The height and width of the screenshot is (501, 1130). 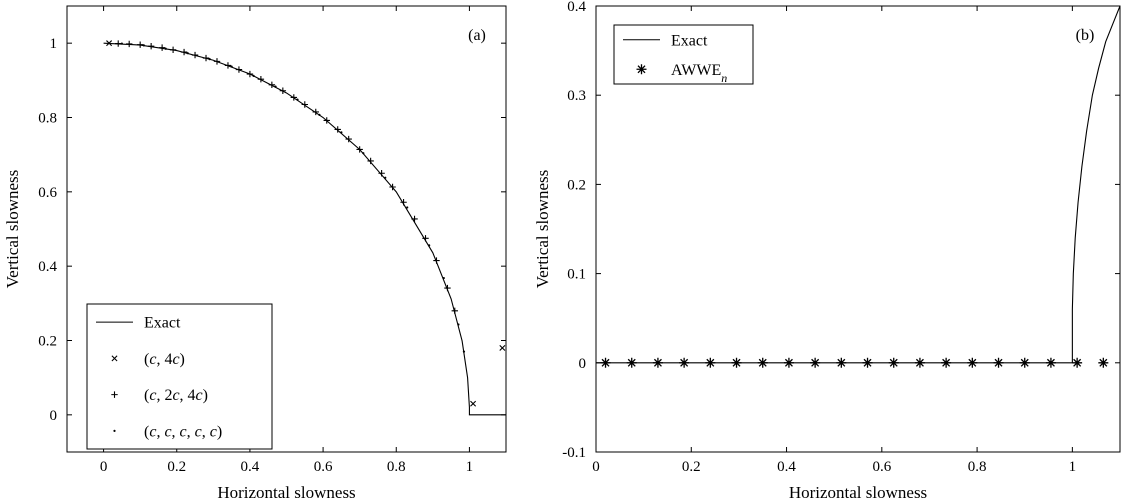 What do you see at coordinates (104, 467) in the screenshot?
I see `x-tick-label: 0` at bounding box center [104, 467].